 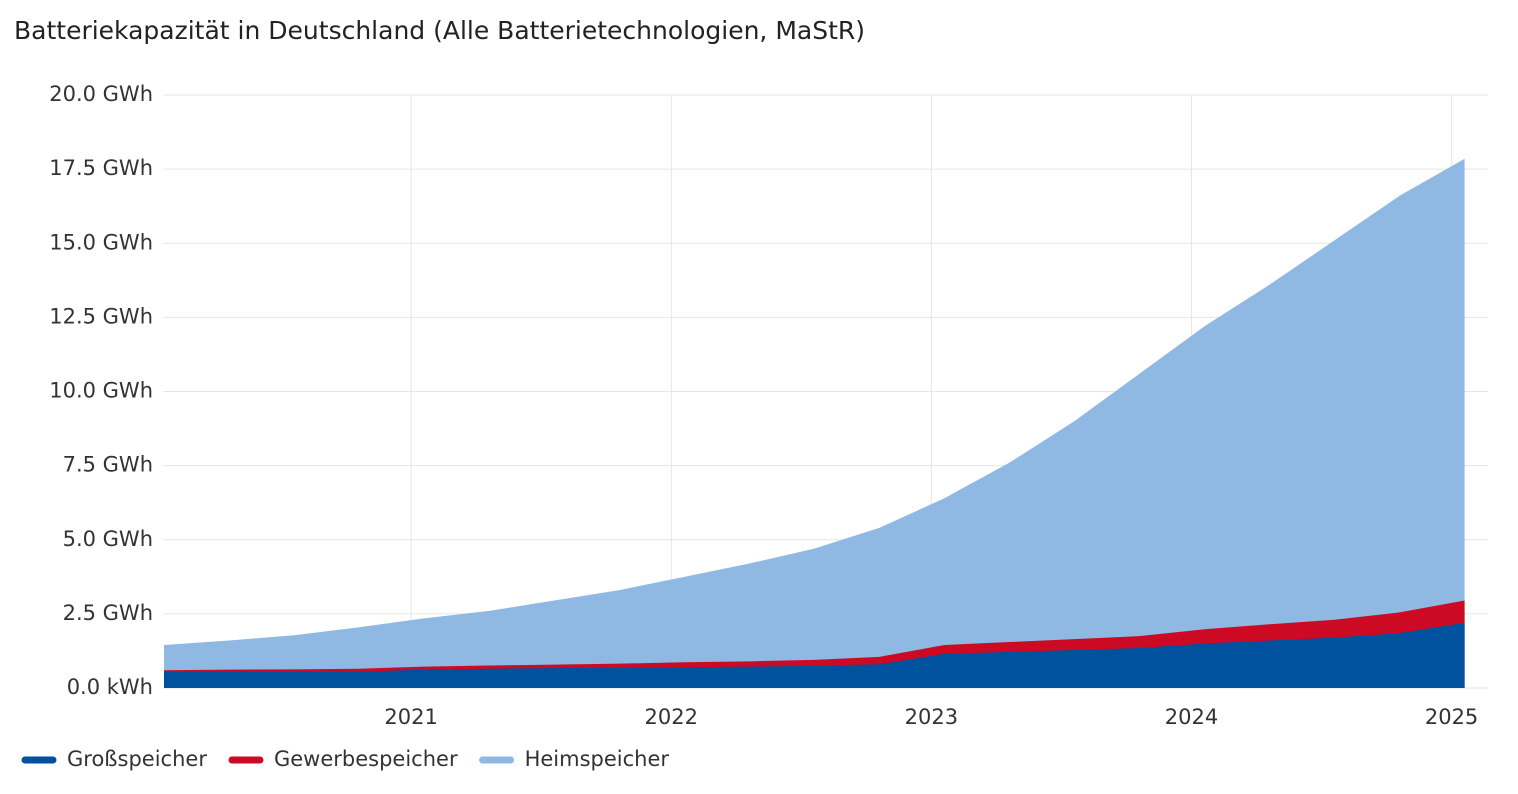 What do you see at coordinates (110, 687) in the screenshot?
I see `y-tick-label: 0.0 kWh` at bounding box center [110, 687].